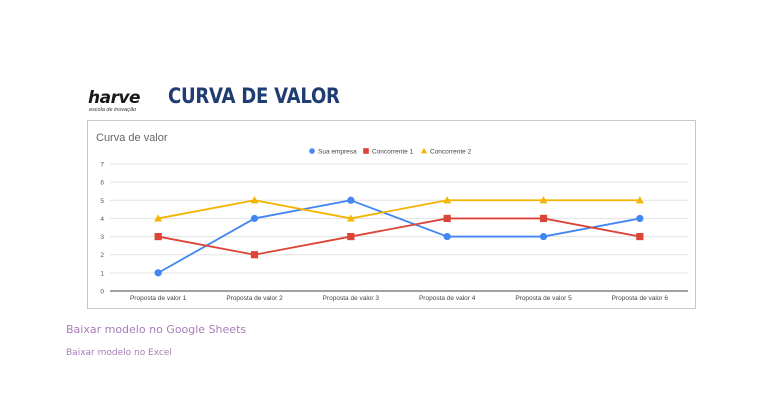 The image size is (768, 418). What do you see at coordinates (393, 151) in the screenshot?
I see `legend-label: Concorrente 1` at bounding box center [393, 151].